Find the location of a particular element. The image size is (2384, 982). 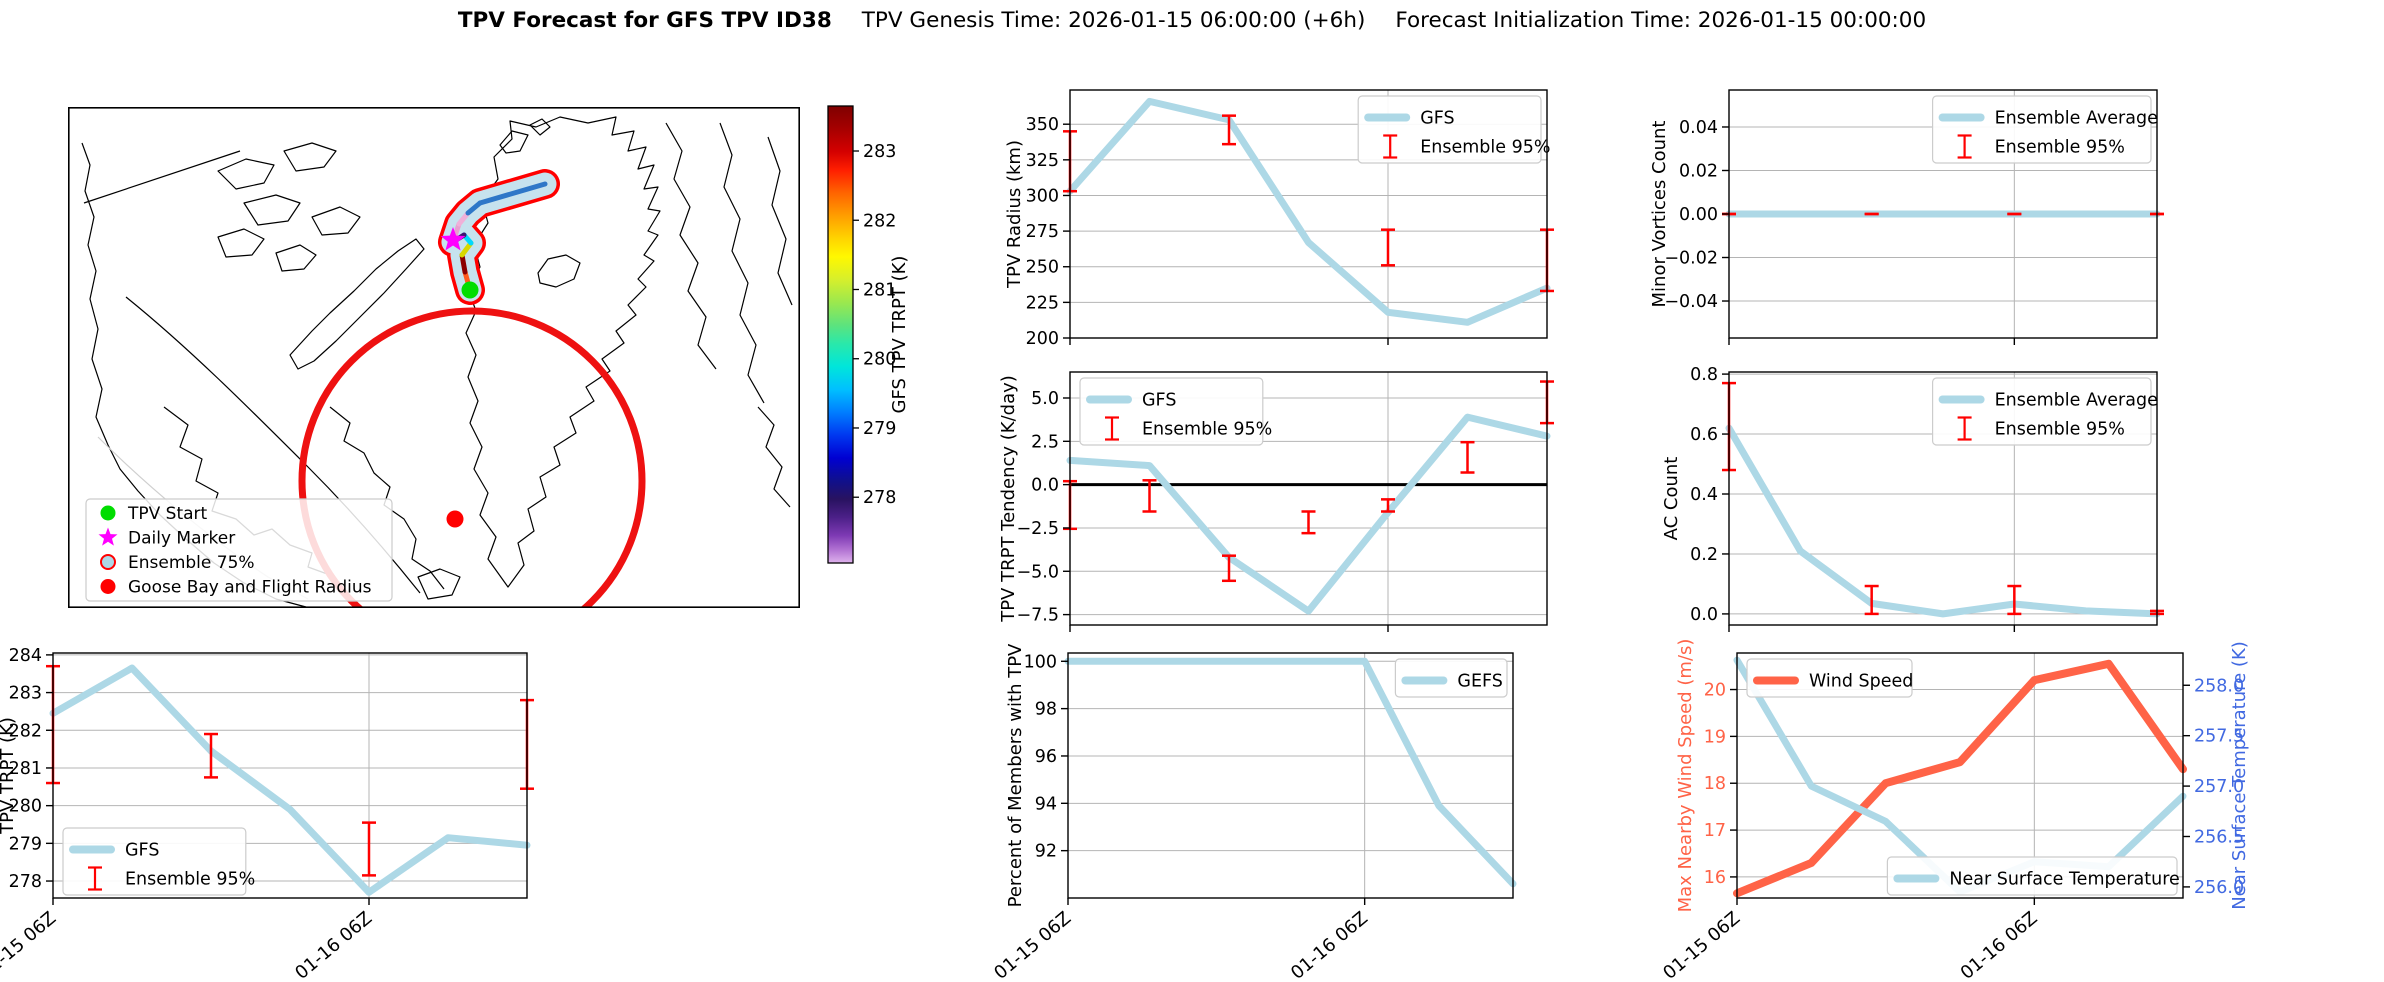

y-tick-label: 350 is located at coordinates (1042, 125).